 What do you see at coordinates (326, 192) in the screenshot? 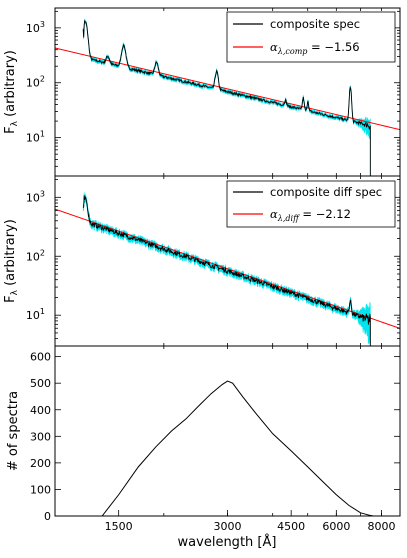
I see `legend-label-spectrum: composite diff spec` at bounding box center [326, 192].